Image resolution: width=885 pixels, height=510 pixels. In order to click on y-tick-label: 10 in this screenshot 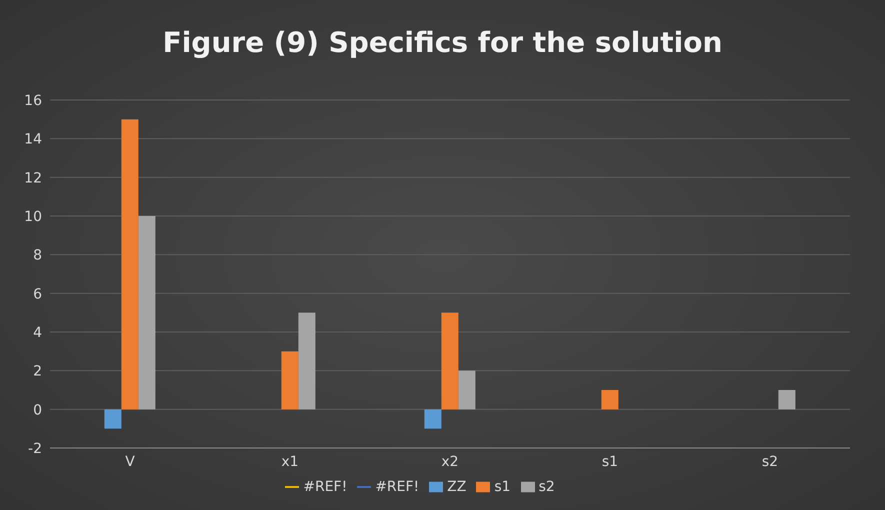, I will do `click(33, 216)`.